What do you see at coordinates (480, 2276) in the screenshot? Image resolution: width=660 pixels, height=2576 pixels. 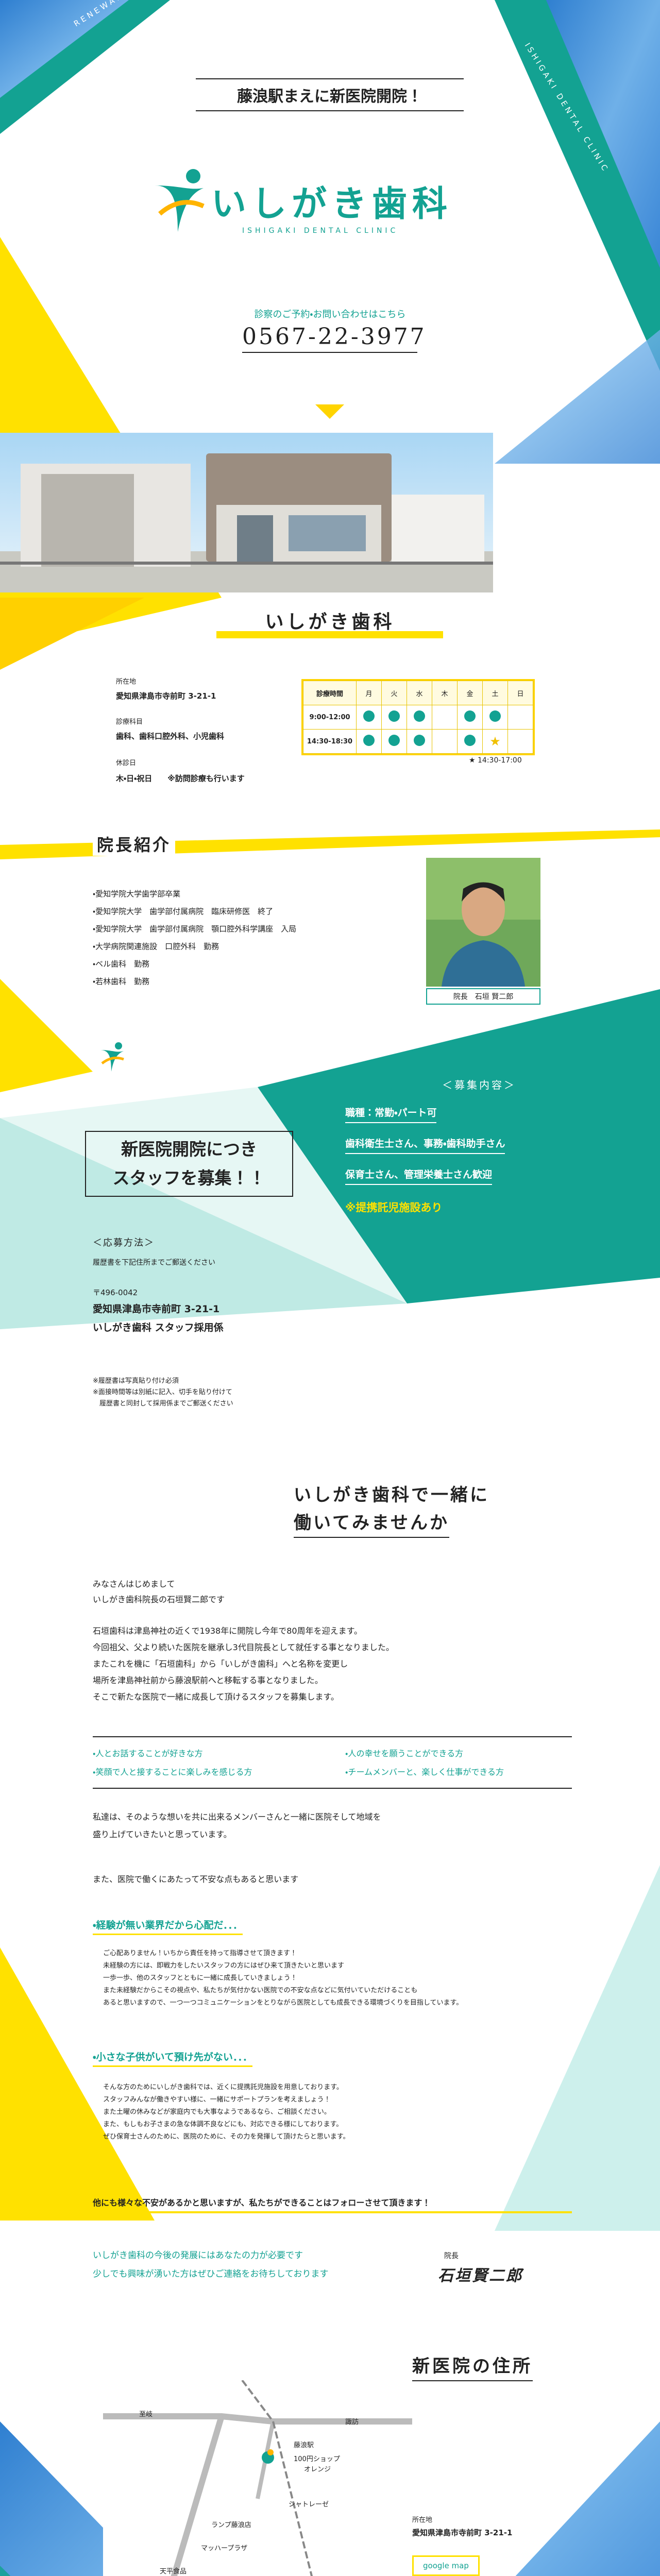 I see `sign-name: 石垣賢二郎` at bounding box center [480, 2276].